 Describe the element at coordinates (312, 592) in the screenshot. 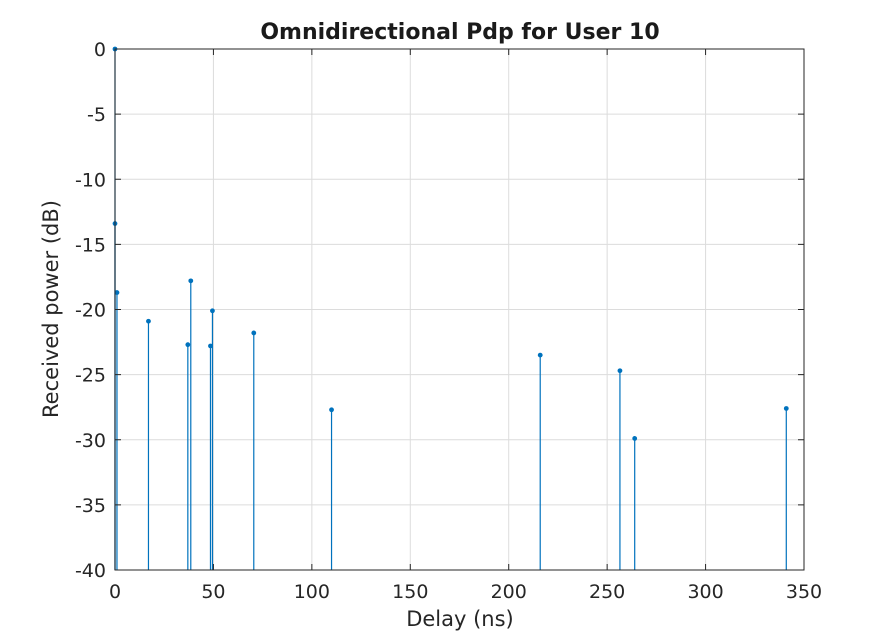

I see `x-tick-label: 100` at that location.